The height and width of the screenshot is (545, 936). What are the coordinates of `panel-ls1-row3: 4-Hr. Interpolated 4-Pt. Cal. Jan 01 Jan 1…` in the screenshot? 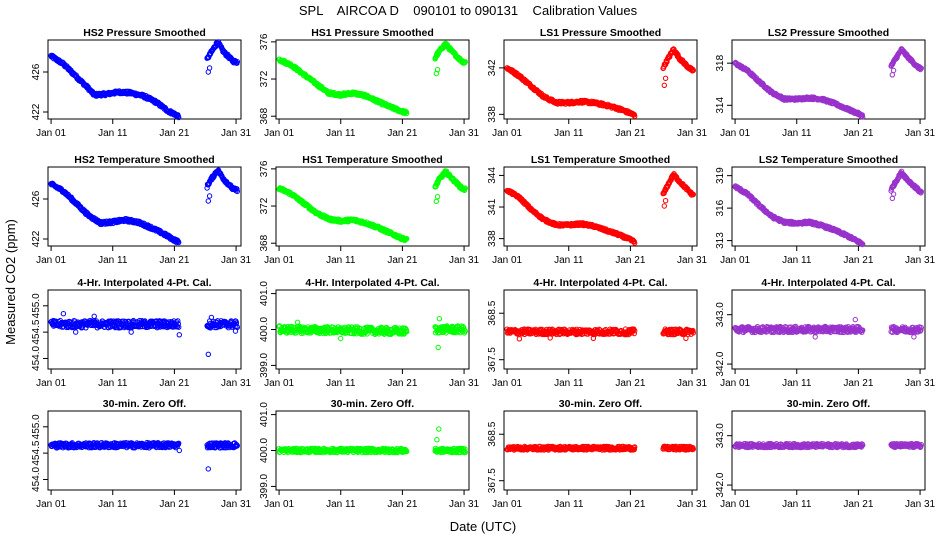 It's located at (597, 333).